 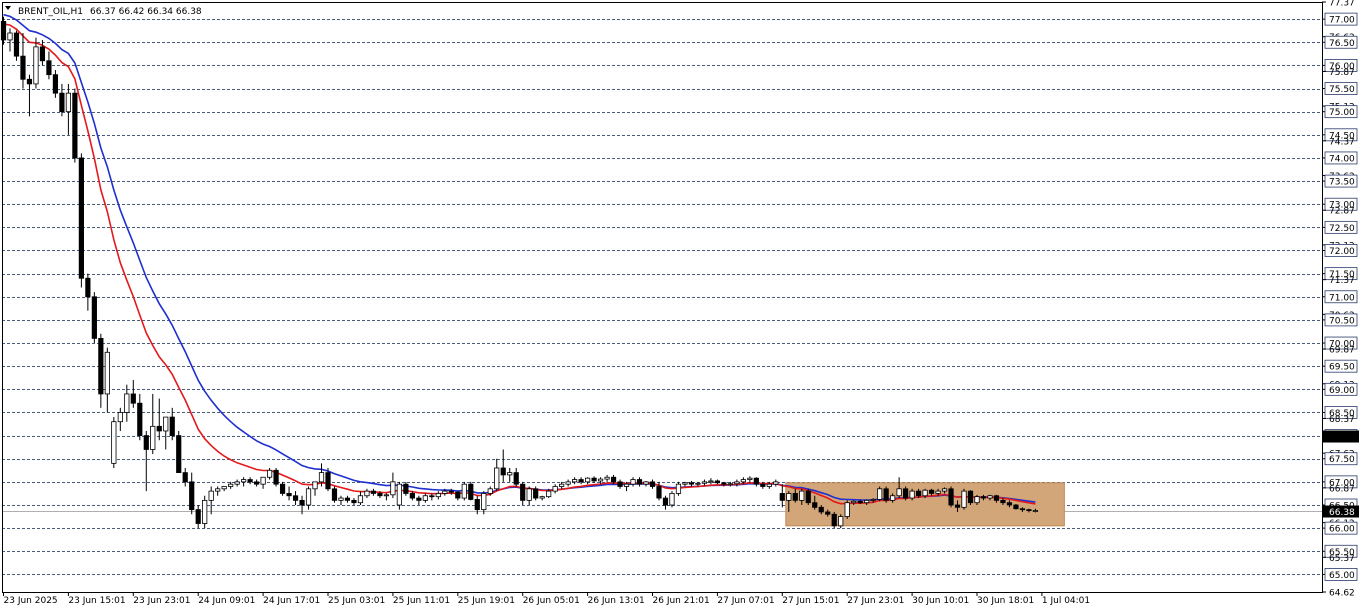 What do you see at coordinates (1342, 345) in the screenshot?
I see `y-tick-label: 70.00` at bounding box center [1342, 345].